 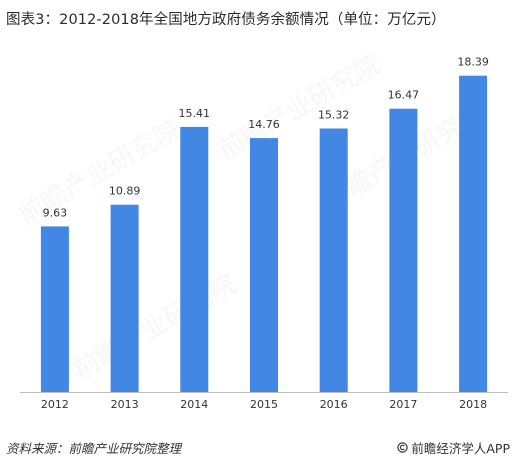 What do you see at coordinates (264, 265) in the screenshot?
I see `bar-2015` at bounding box center [264, 265].